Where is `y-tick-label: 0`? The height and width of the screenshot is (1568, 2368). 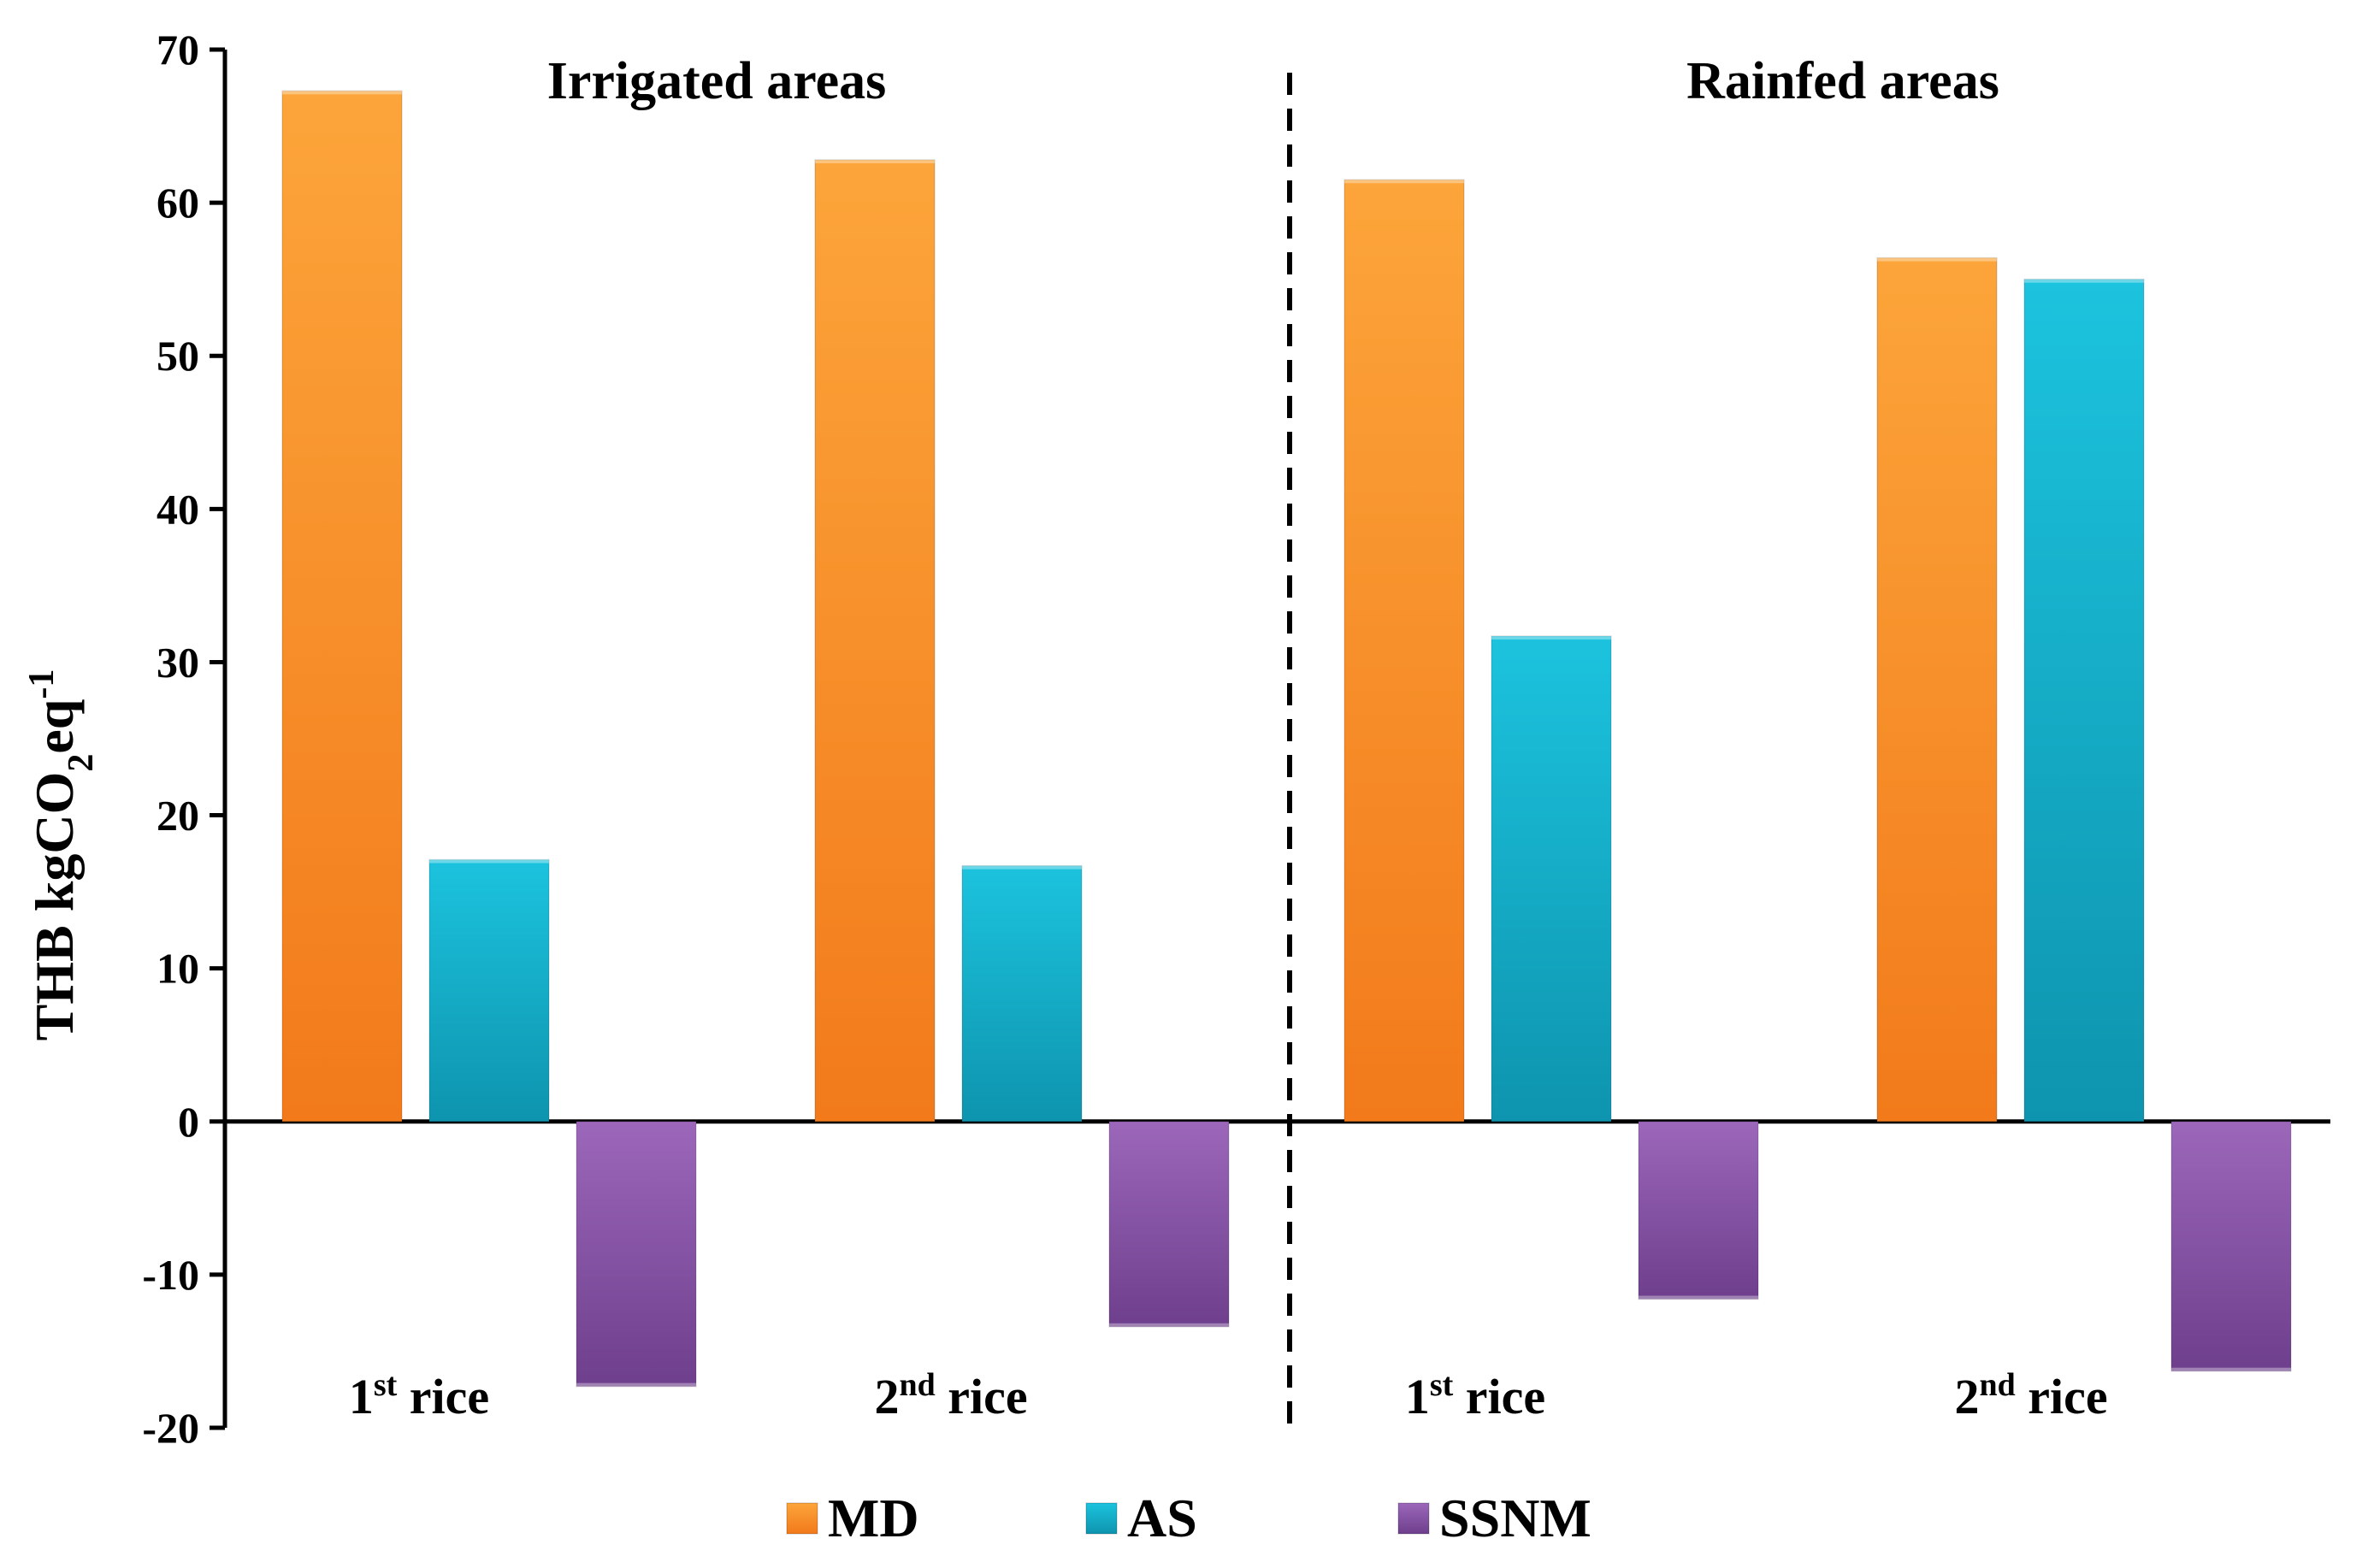 y-tick-label: 0 is located at coordinates (188, 1122).